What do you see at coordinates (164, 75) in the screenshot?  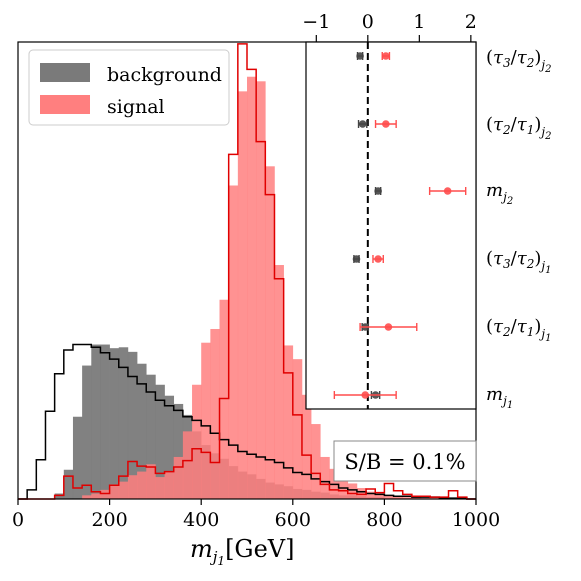 I see `legend-label-background: background` at bounding box center [164, 75].